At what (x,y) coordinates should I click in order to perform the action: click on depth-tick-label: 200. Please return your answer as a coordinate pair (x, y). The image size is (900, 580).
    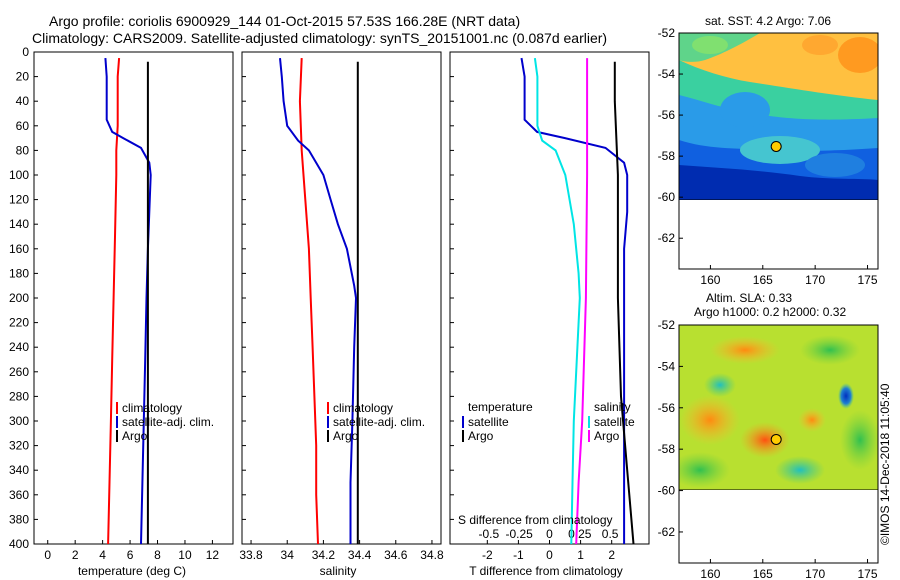
    Looking at the image, I should click on (19, 298).